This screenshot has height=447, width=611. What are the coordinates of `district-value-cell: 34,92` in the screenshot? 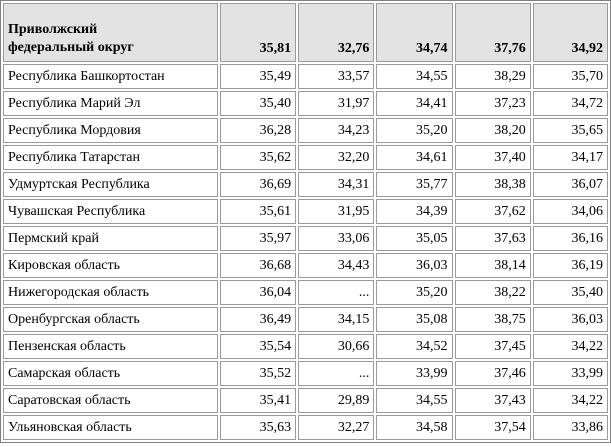 It's located at (570, 32).